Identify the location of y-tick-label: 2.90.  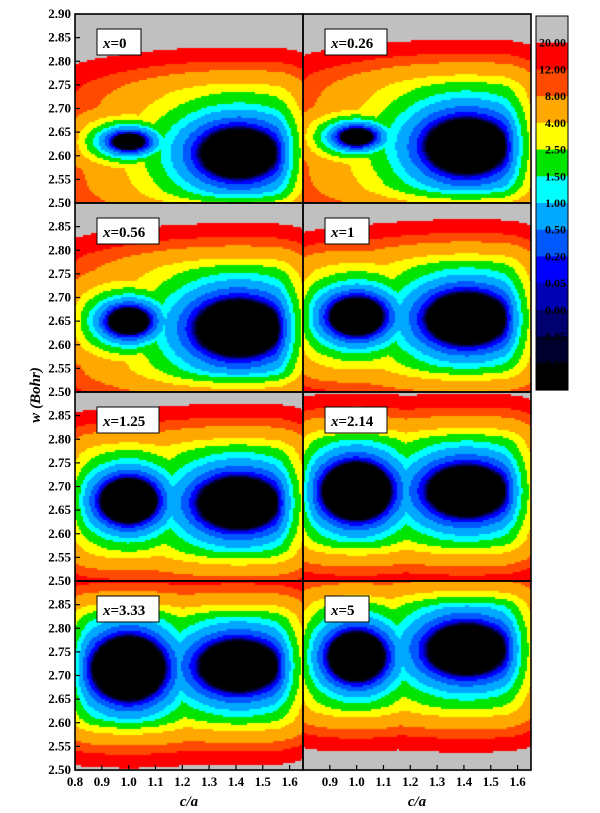
(59, 13).